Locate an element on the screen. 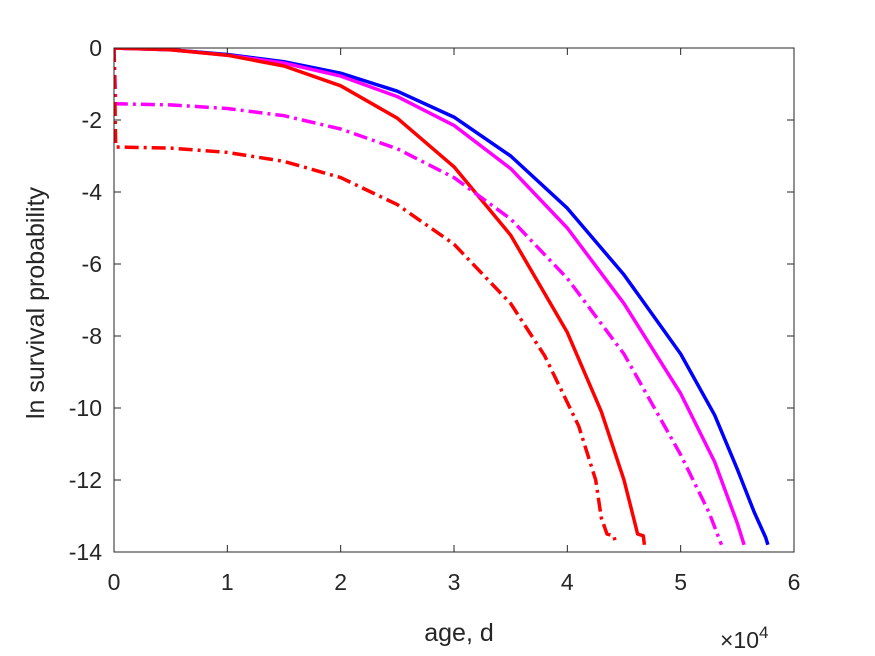 The image size is (875, 656). y-axis-label: ln survival probability is located at coordinates (36, 302).